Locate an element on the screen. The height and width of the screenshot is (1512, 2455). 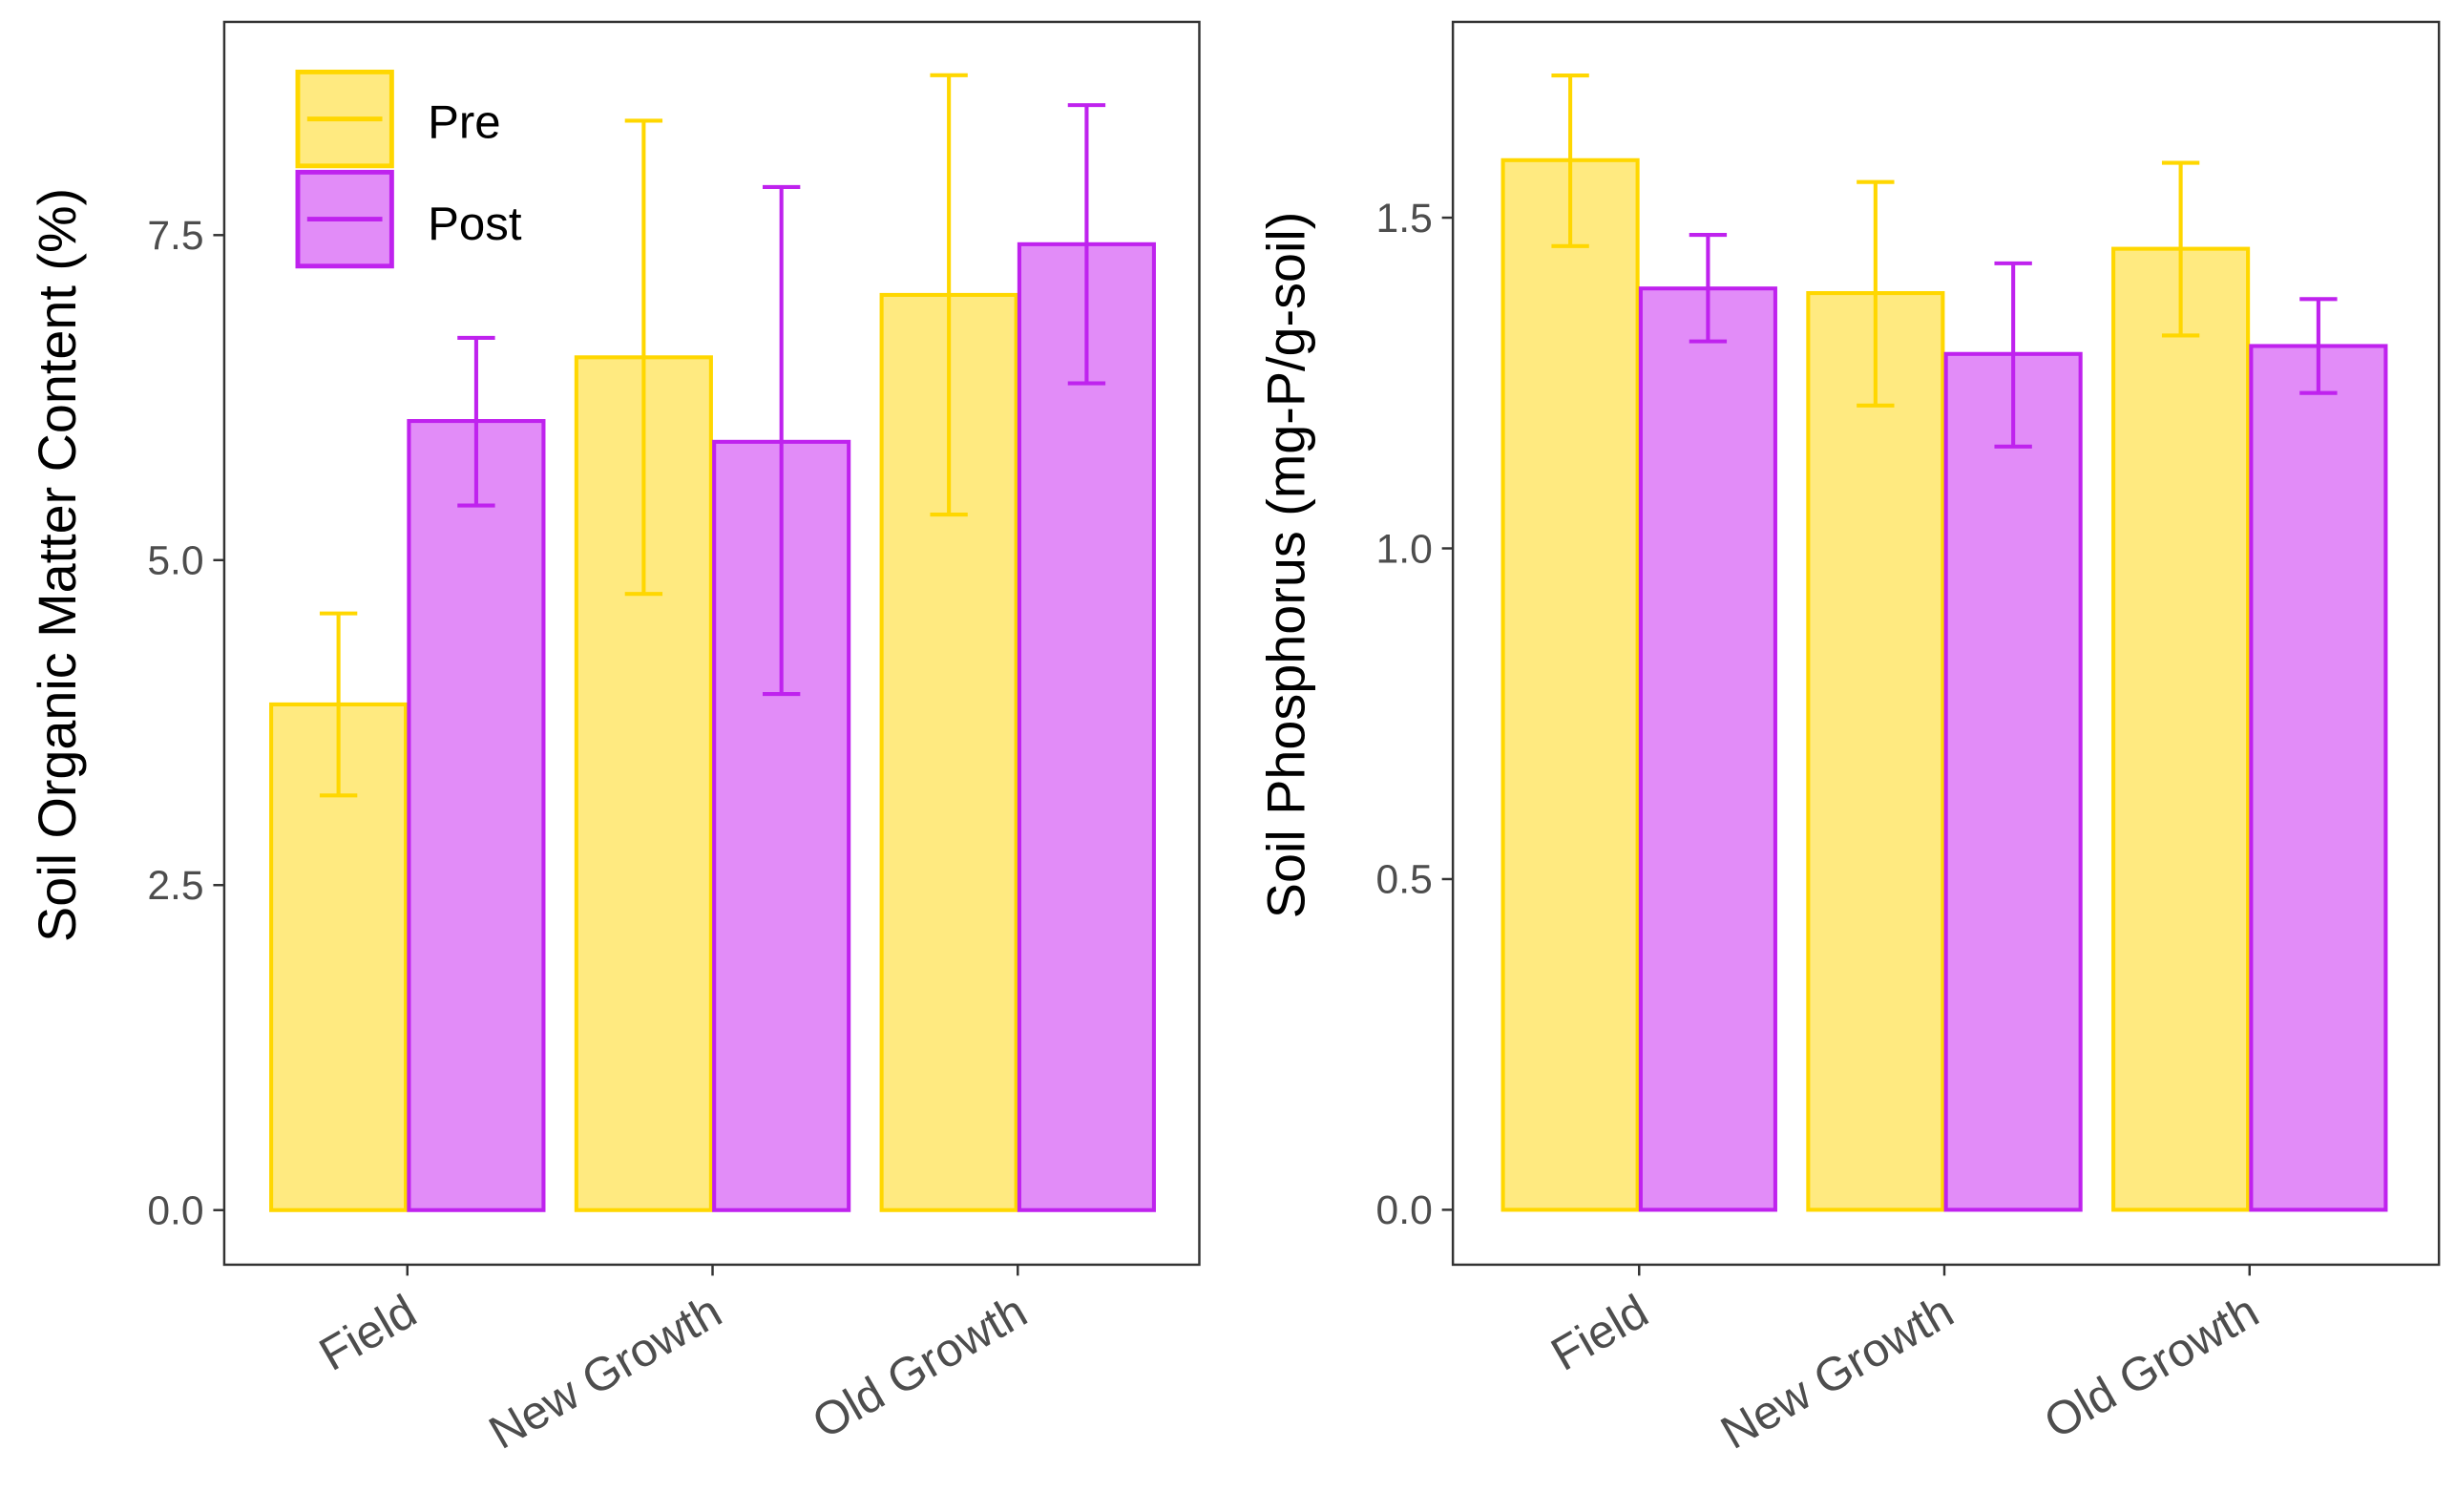
y-tick-label: 7.5 is located at coordinates (175, 236).